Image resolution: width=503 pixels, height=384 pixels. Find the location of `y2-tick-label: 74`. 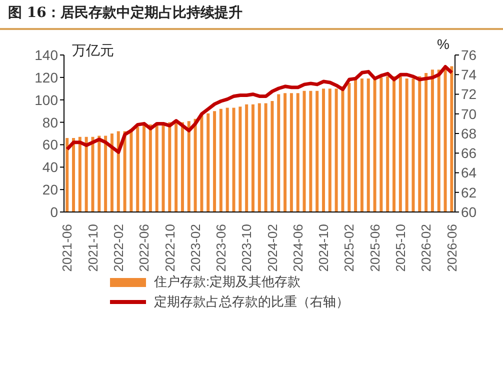

y2-tick-label: 74 is located at coordinates (469, 74).